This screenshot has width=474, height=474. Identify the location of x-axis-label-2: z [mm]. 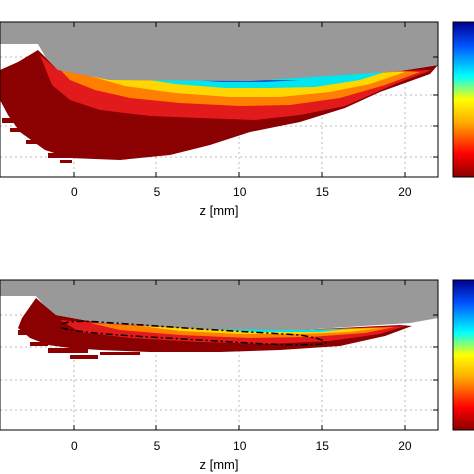
(219, 464).